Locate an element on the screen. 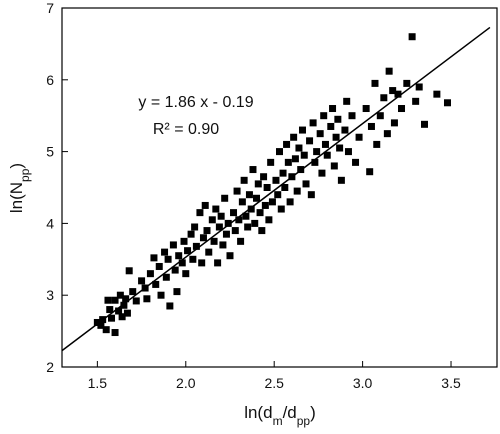  axis-title-part: m is located at coordinates (278, 421).